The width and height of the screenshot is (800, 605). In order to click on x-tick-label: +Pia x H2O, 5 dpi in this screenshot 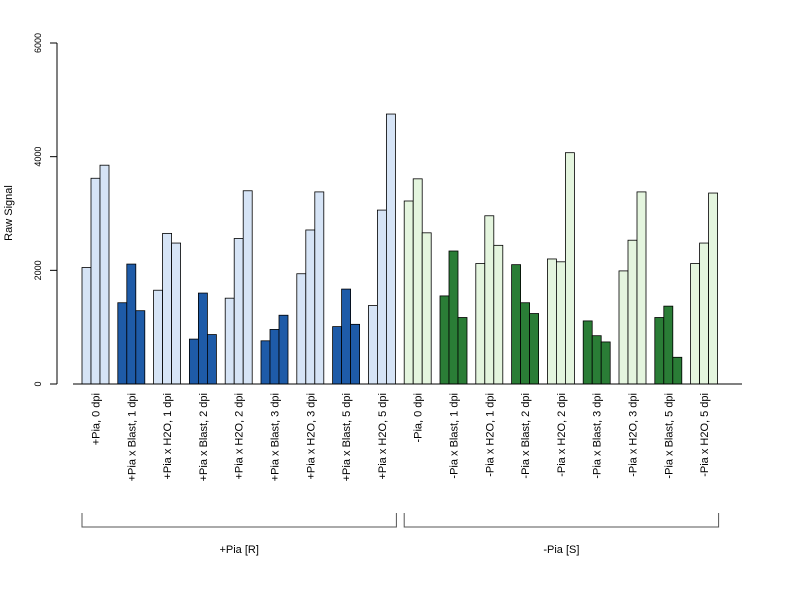, I will do `click(383, 436)`.